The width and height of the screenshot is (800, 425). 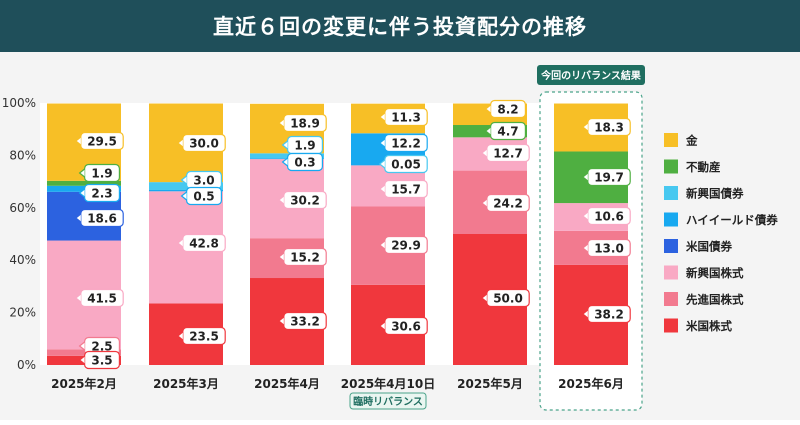 What do you see at coordinates (186, 383) in the screenshot?
I see `x-tick-label: 2025年3月` at bounding box center [186, 383].